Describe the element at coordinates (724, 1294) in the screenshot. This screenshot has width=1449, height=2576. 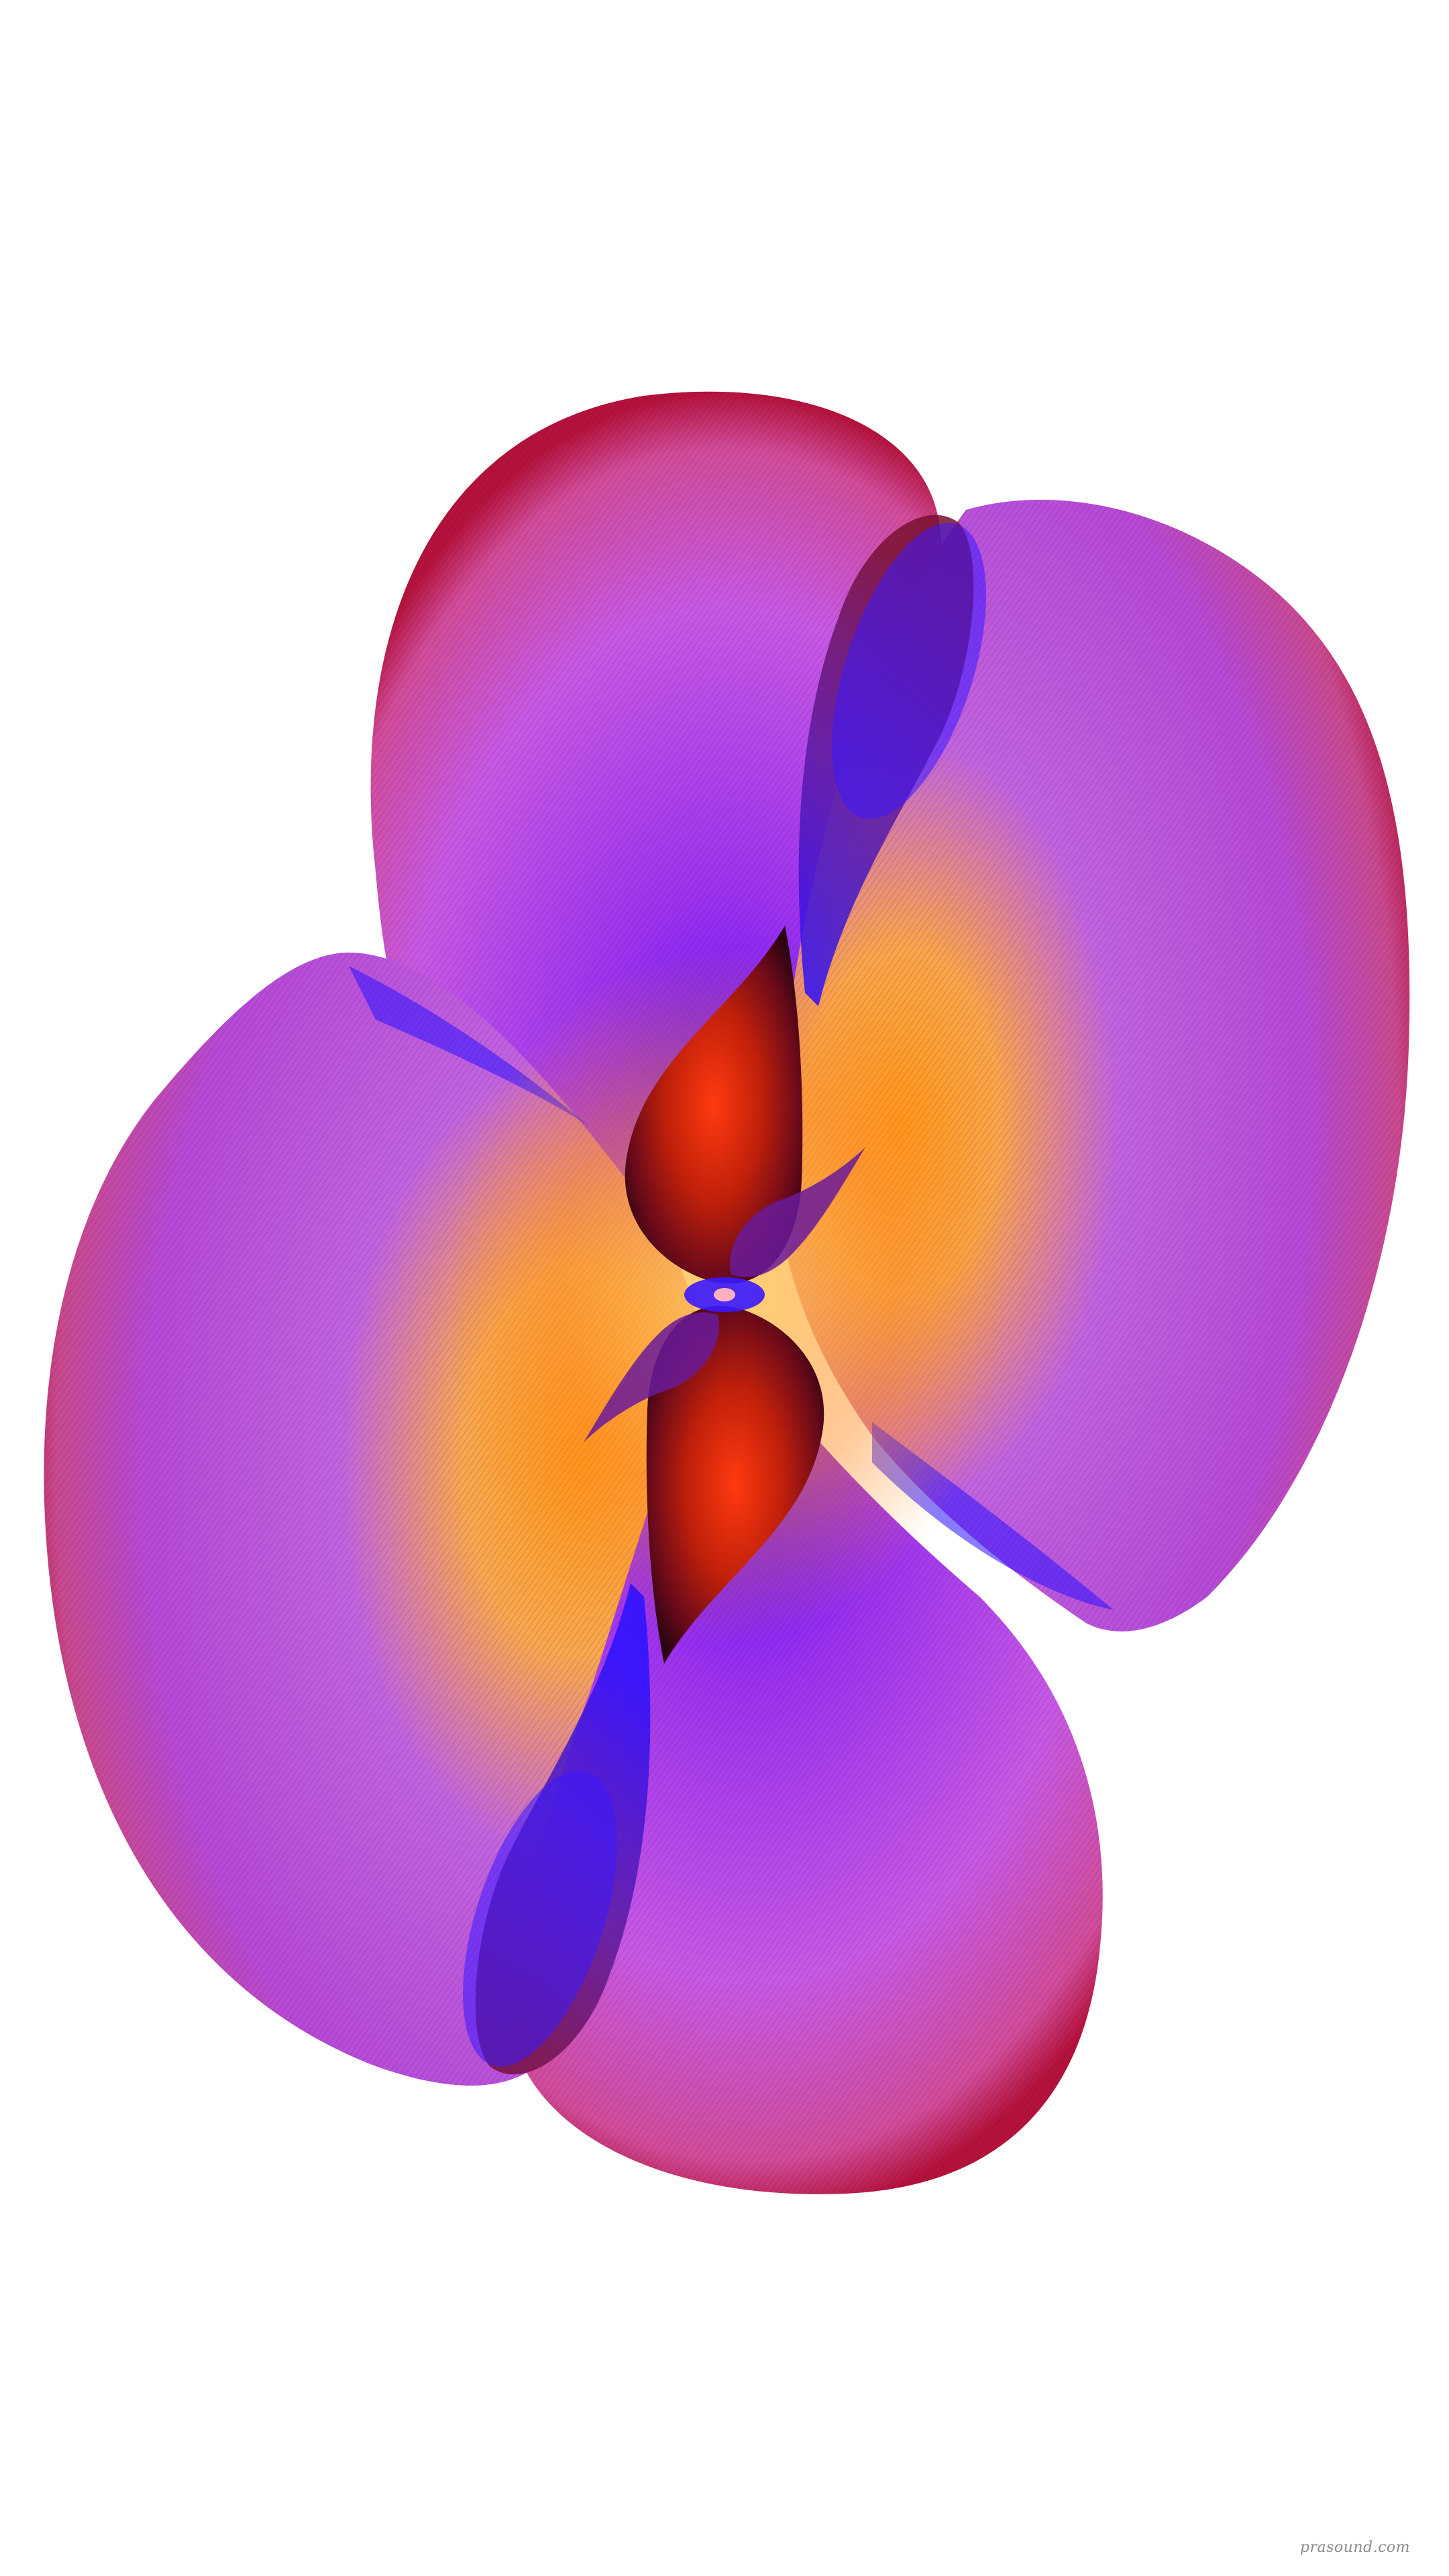
I see `core-center-lobes` at that location.